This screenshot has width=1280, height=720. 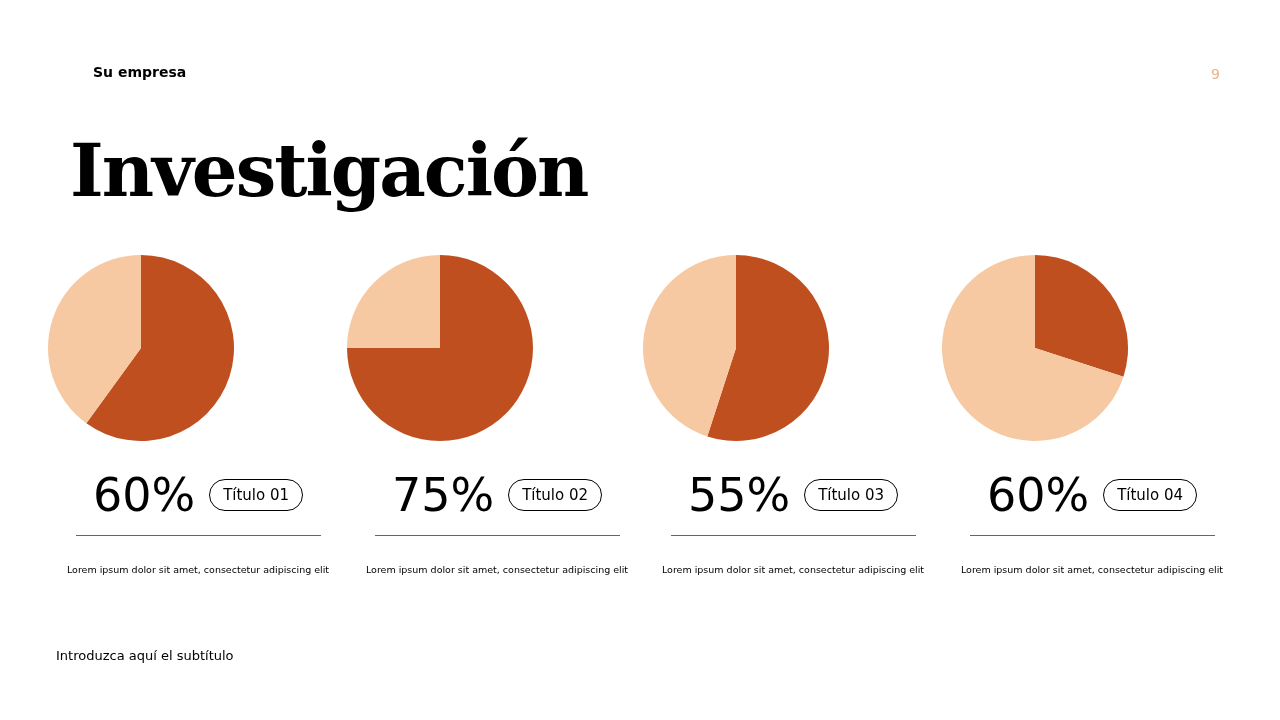 I want to click on text: 9, so click(x=1215, y=74).